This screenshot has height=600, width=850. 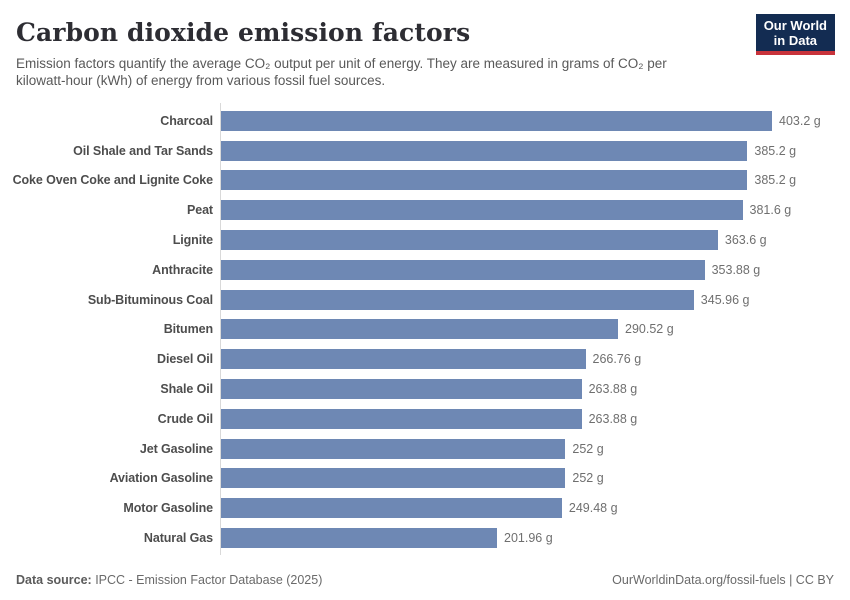 What do you see at coordinates (800, 120) in the screenshot?
I see `bar-value: 403.2 g` at bounding box center [800, 120].